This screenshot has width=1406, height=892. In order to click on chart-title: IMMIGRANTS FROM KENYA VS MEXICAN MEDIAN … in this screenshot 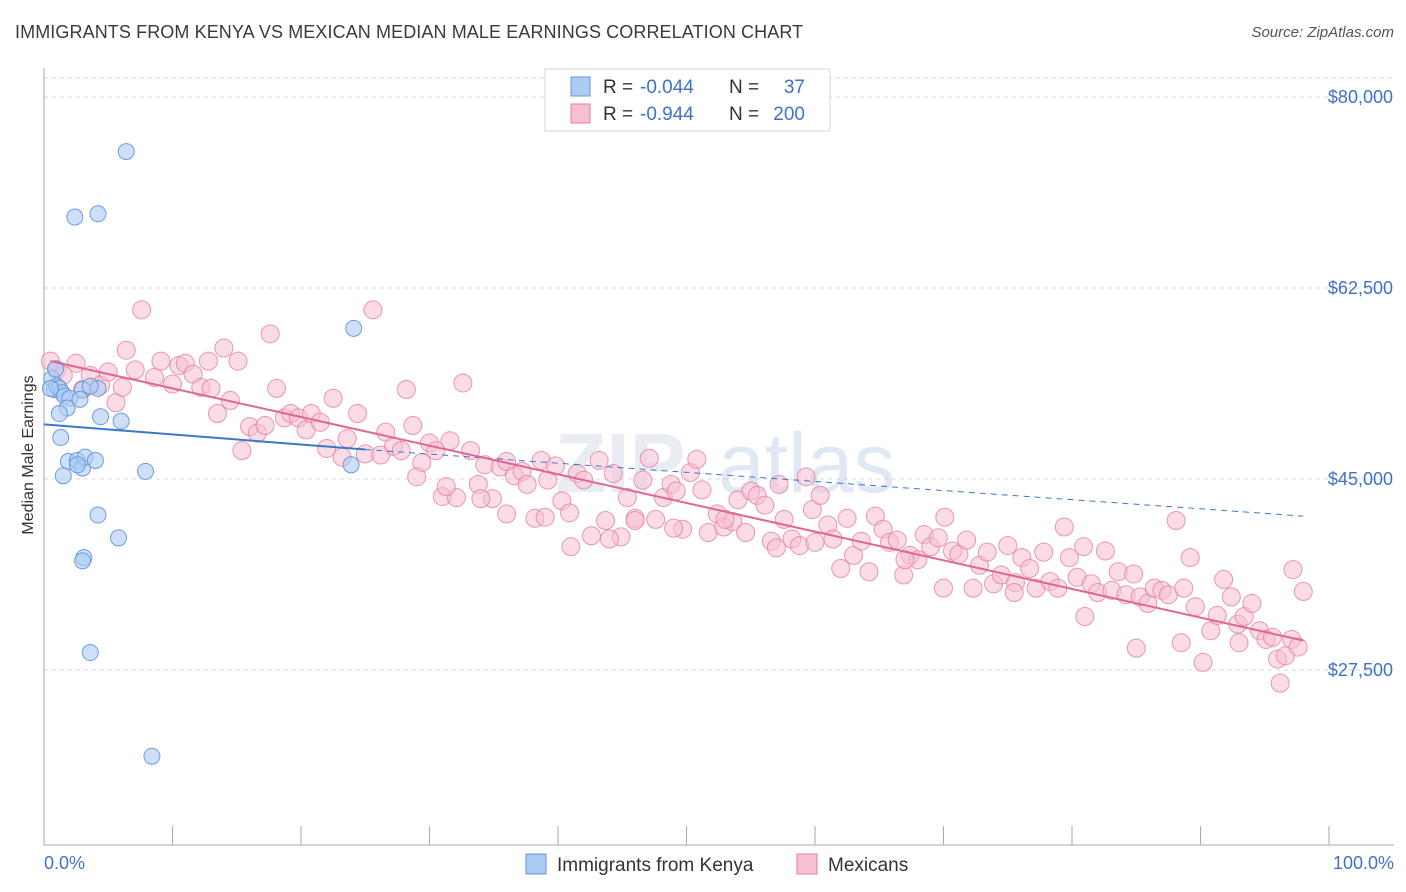, I will do `click(409, 32)`.